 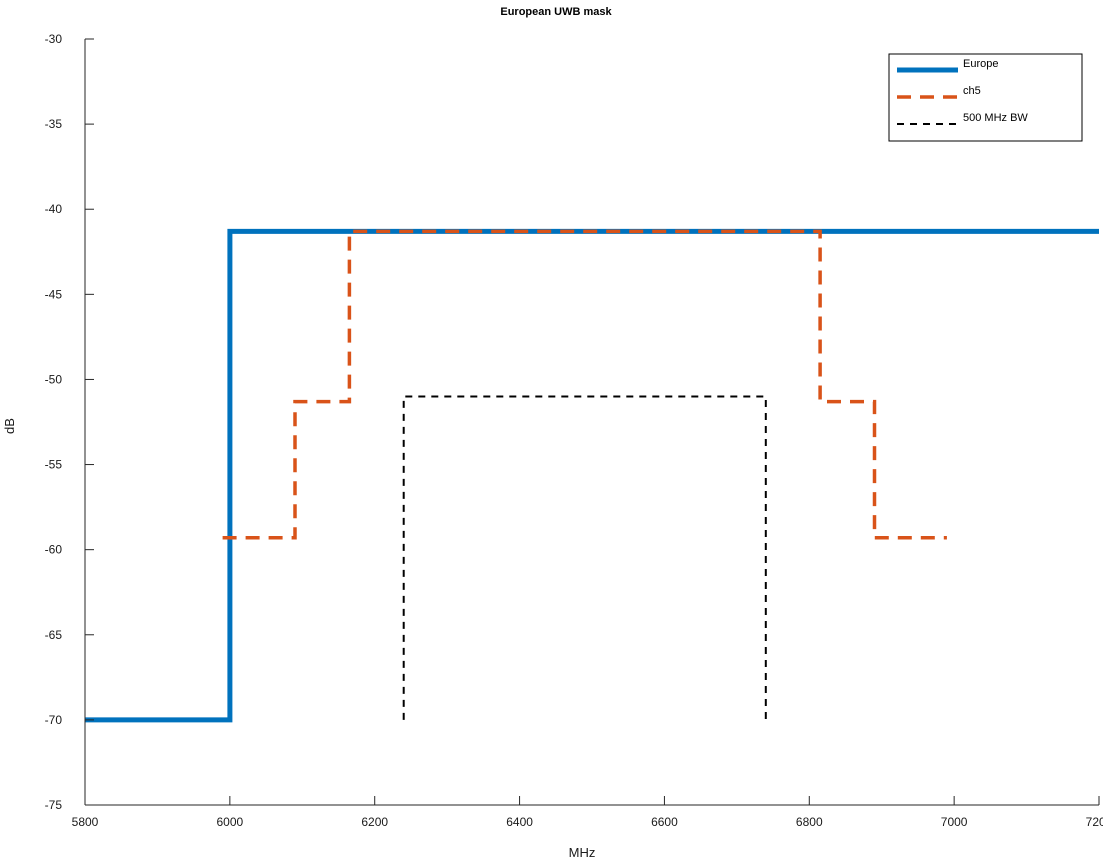 I want to click on legend: Europe ch5 500 MHz BW, so click(x=985, y=97).